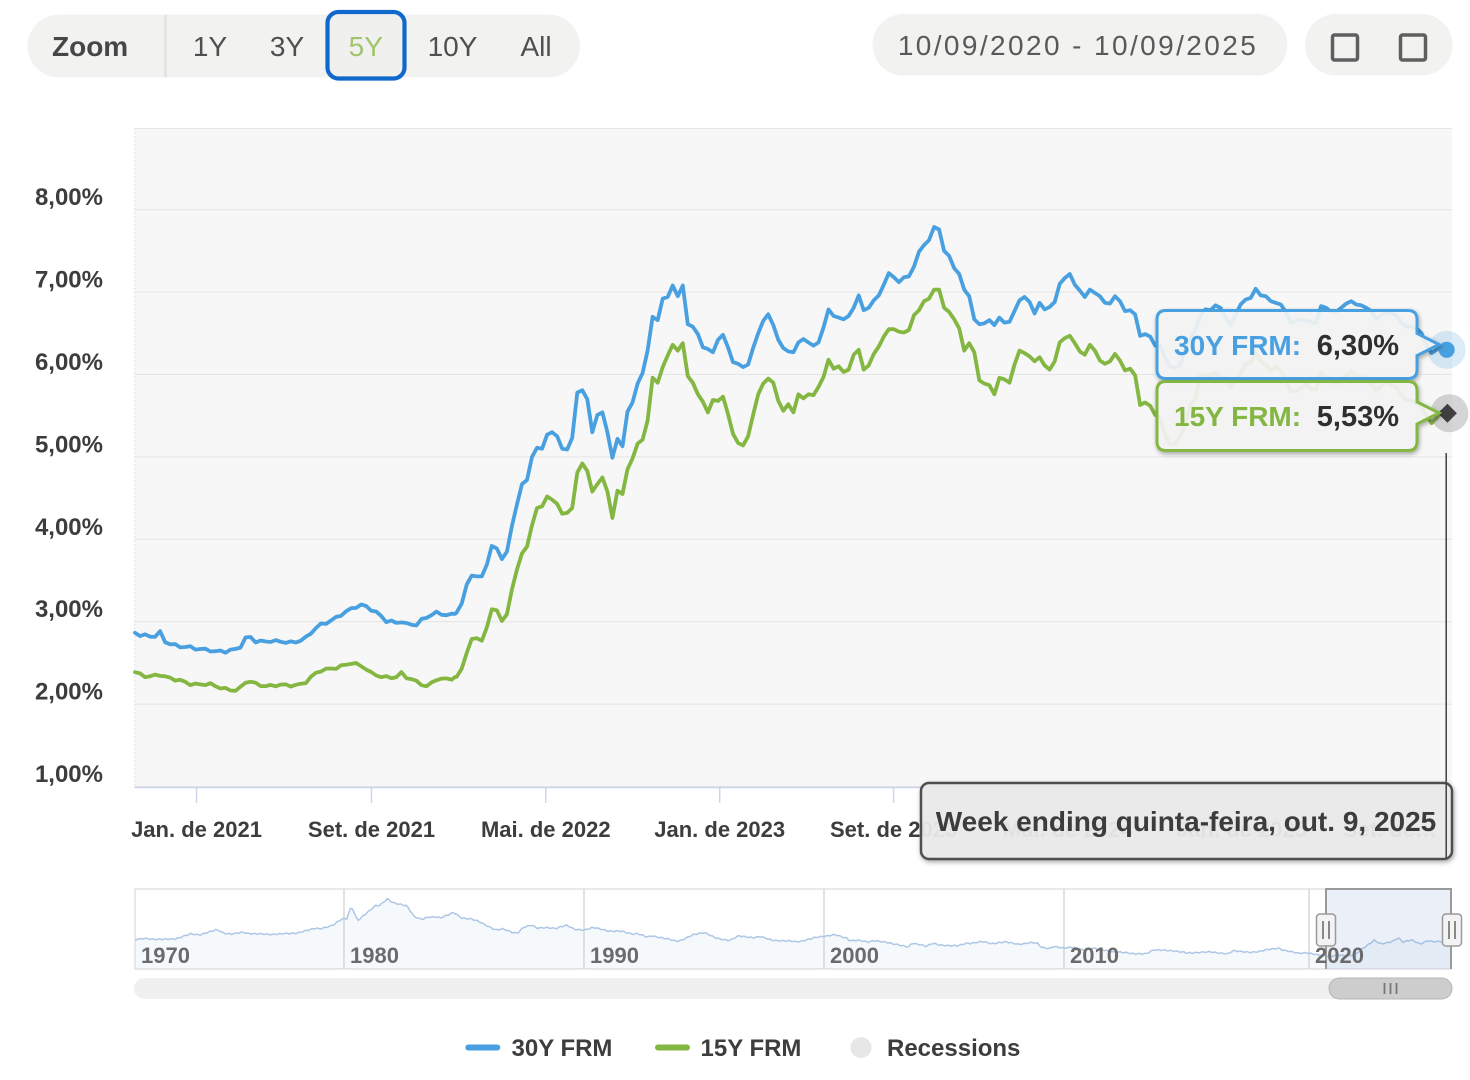 This screenshot has width=1470, height=1080. I want to click on svg-text: 2020, so click(1339, 955).